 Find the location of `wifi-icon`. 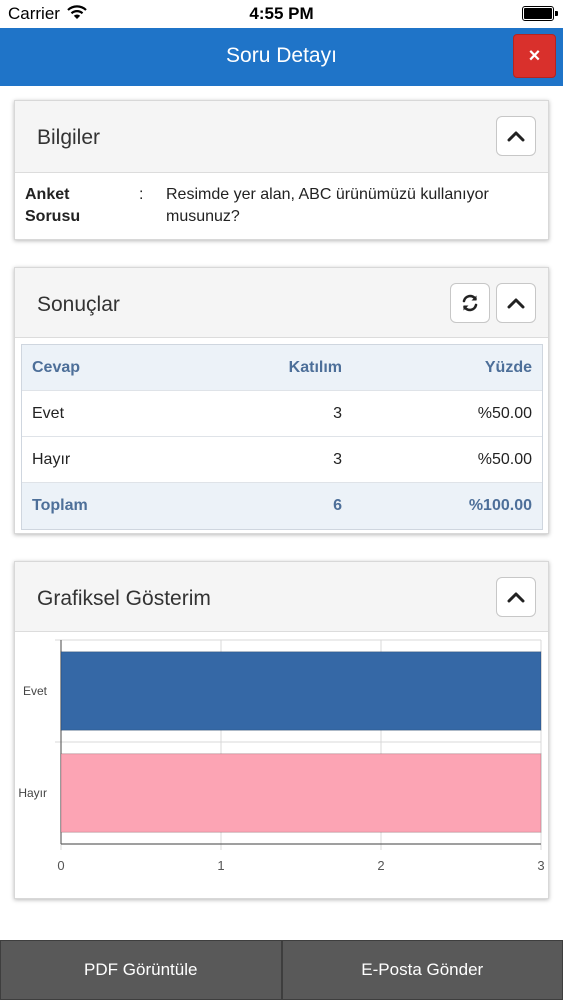

wifi-icon is located at coordinates (77, 12).